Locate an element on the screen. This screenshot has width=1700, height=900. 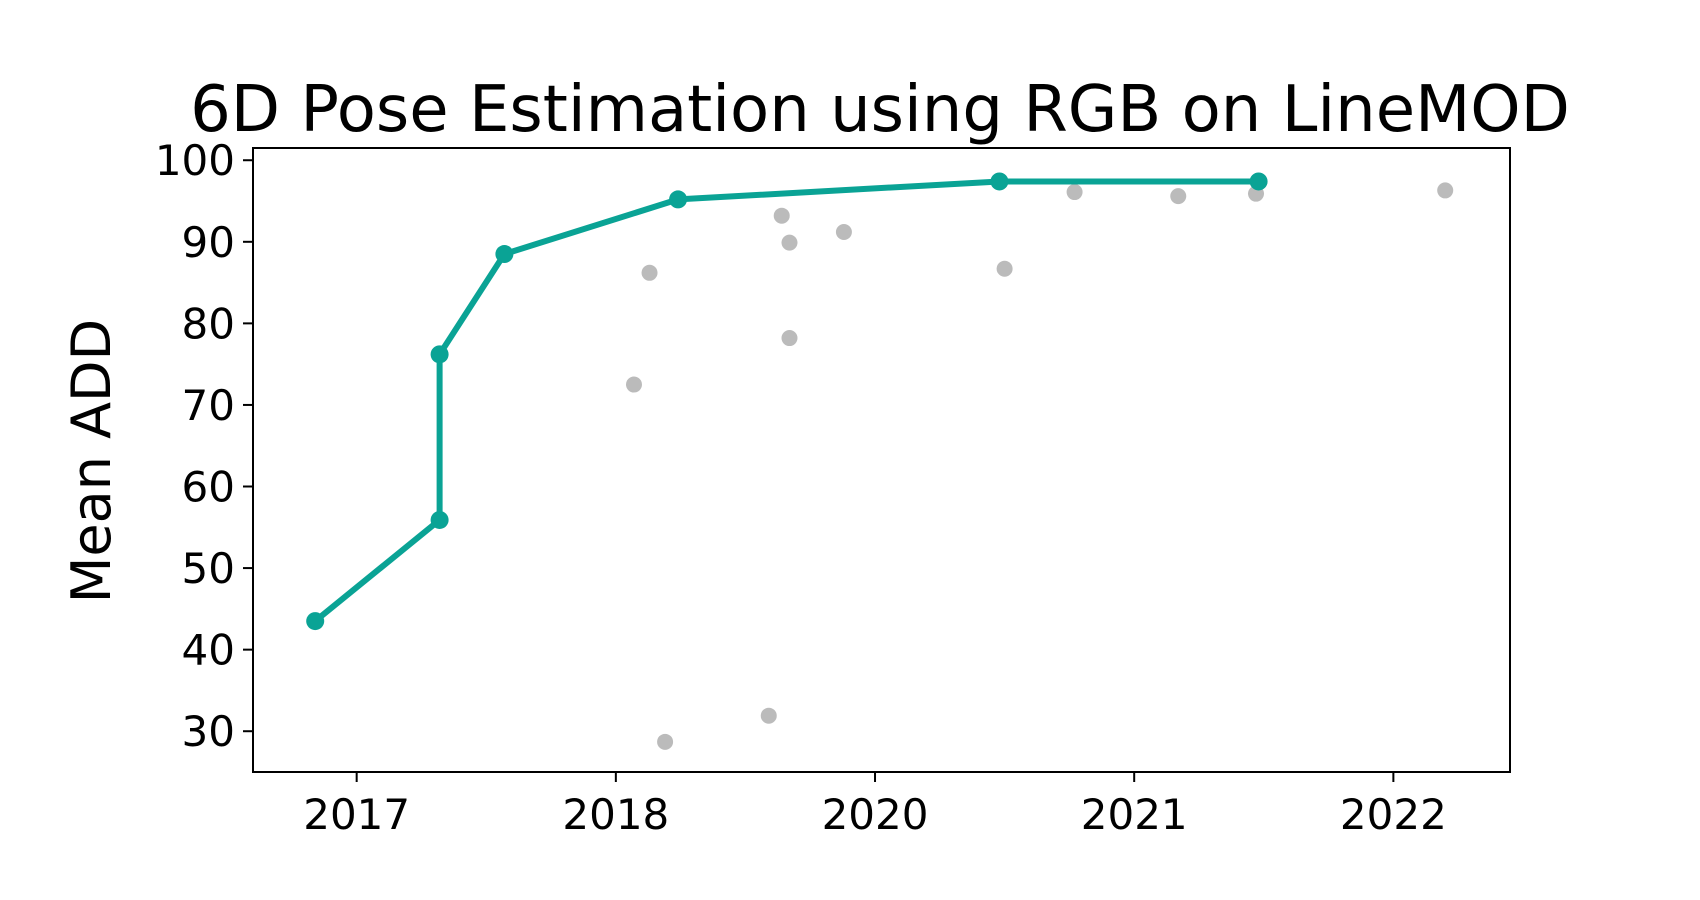
y-tick-label: 60 is located at coordinates (208, 487).